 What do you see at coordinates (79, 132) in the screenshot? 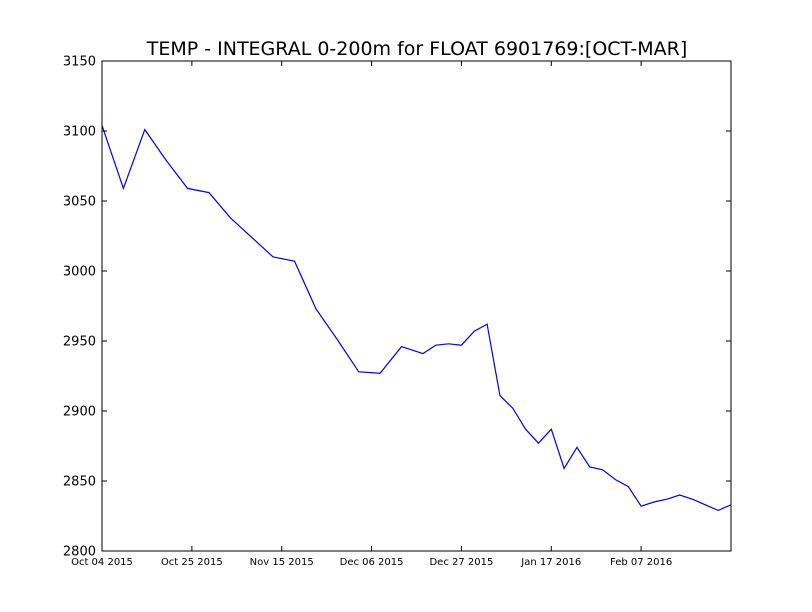
I see `y-tick-label: 3100` at bounding box center [79, 132].